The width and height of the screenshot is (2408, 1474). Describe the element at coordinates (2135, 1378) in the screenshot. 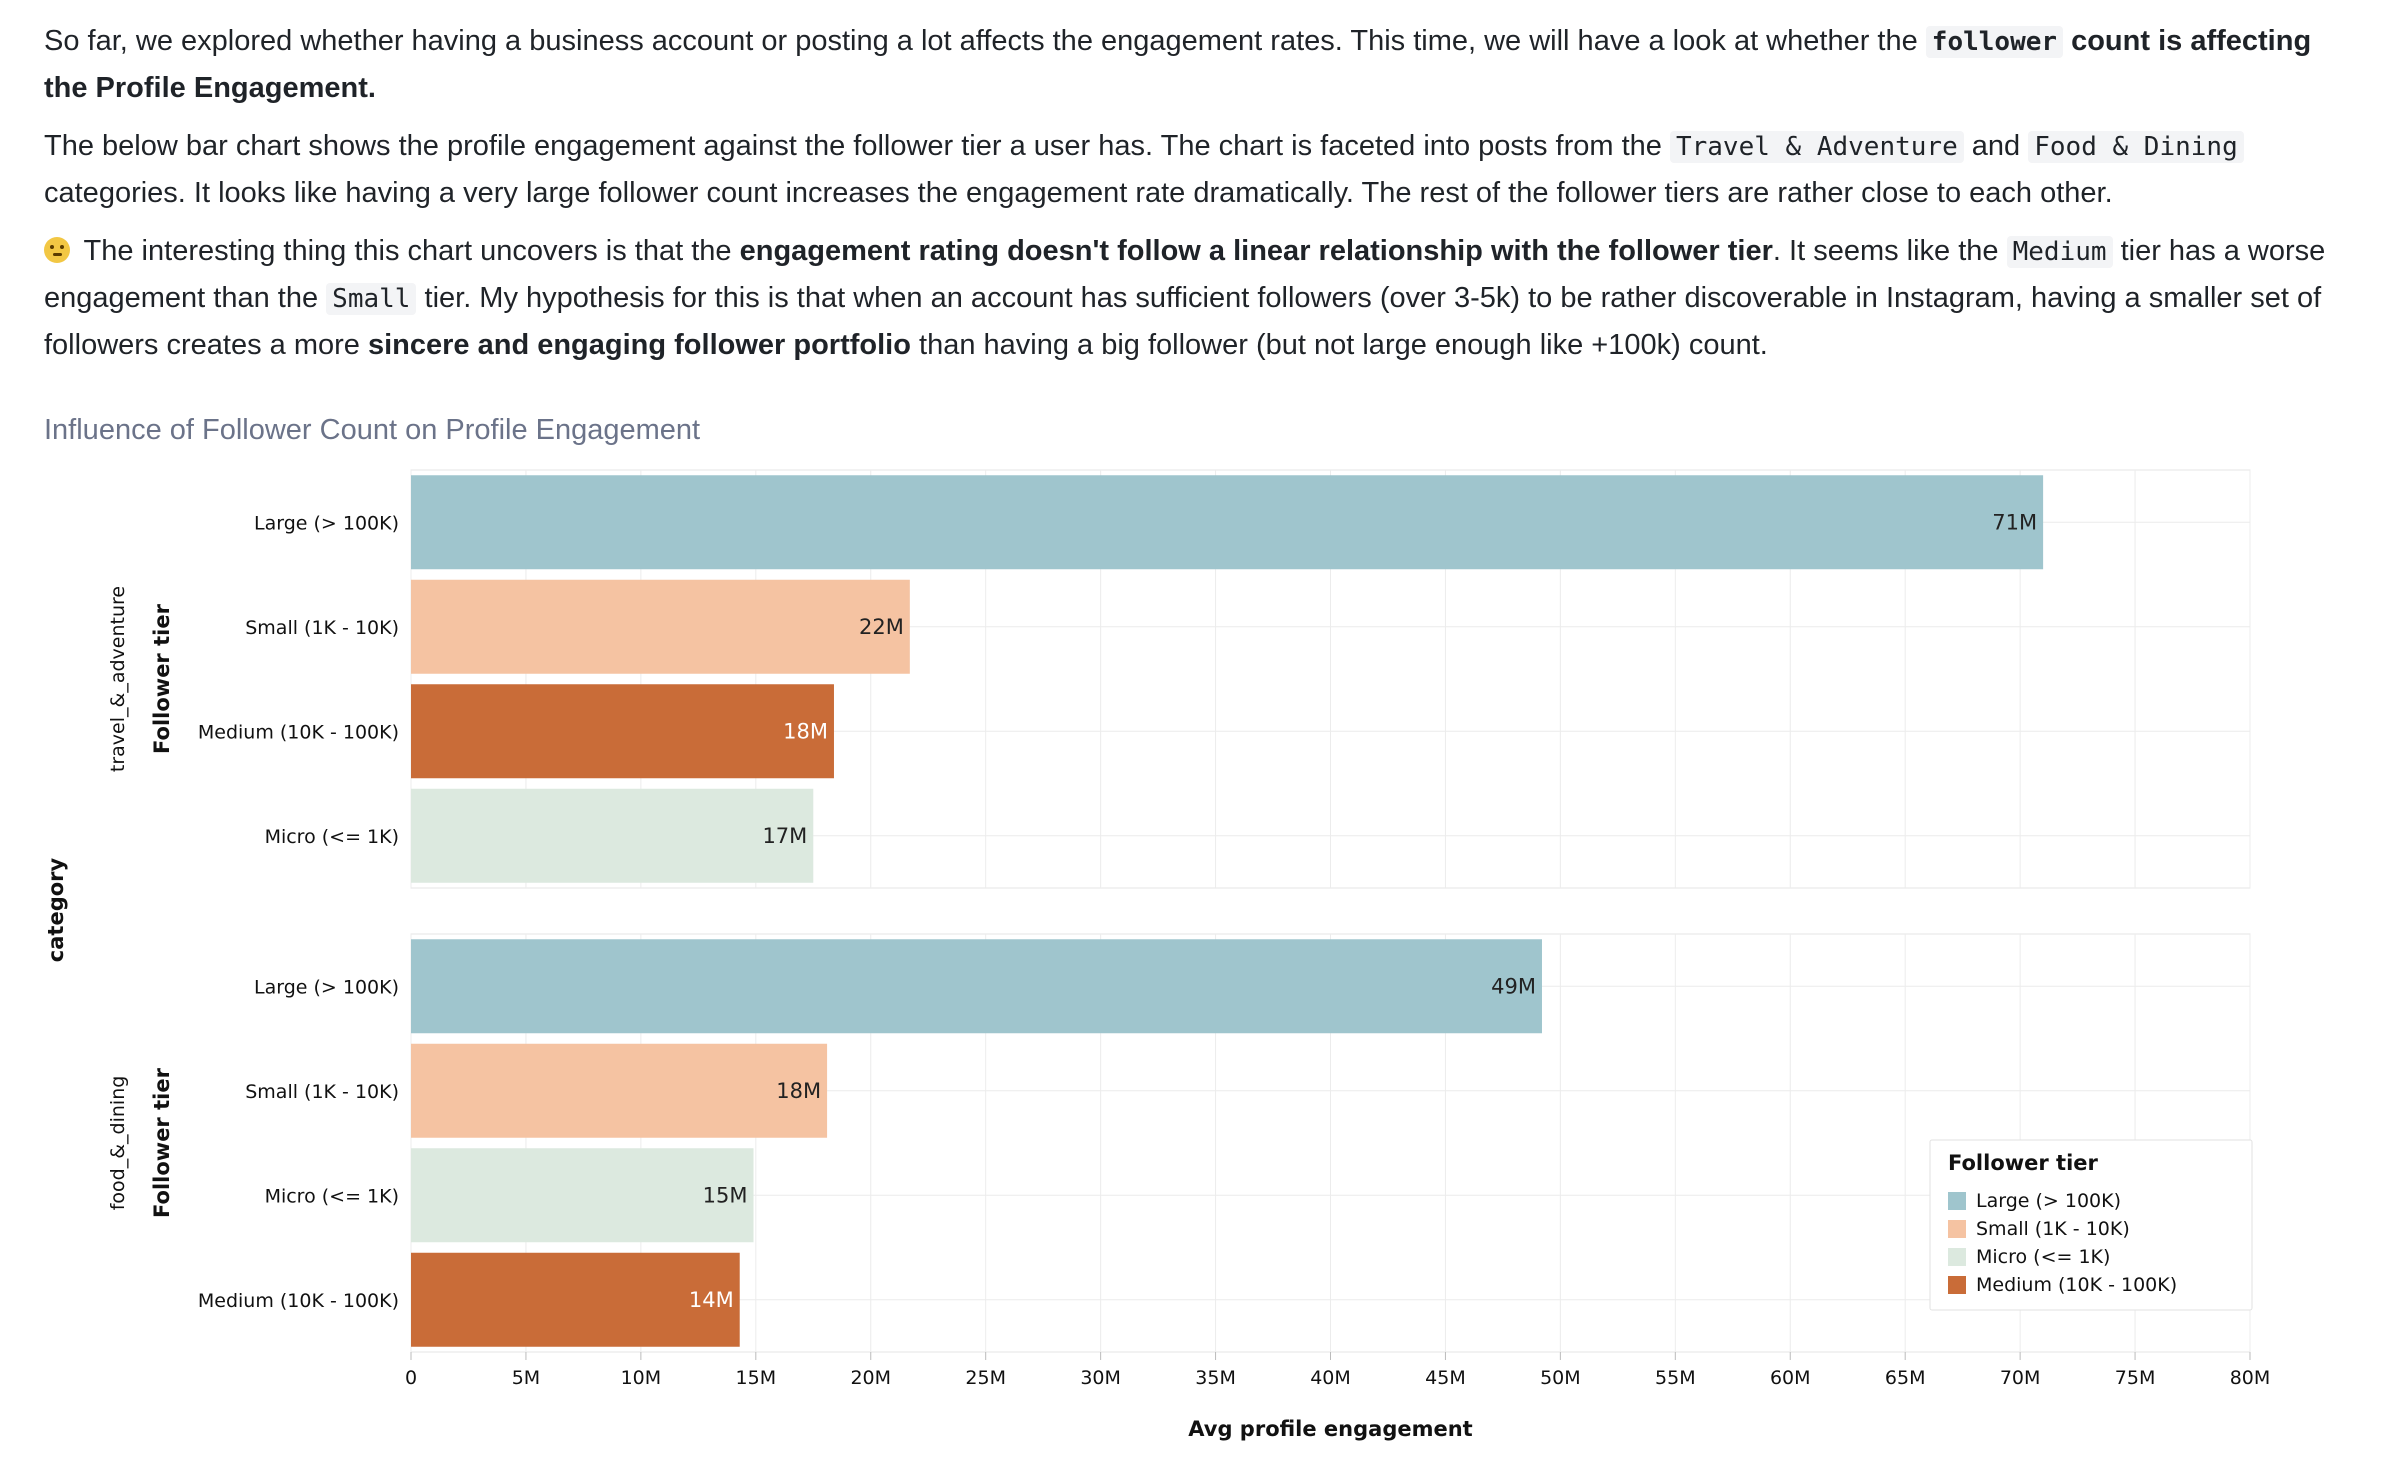

I see `x-tick-label: 75M` at that location.